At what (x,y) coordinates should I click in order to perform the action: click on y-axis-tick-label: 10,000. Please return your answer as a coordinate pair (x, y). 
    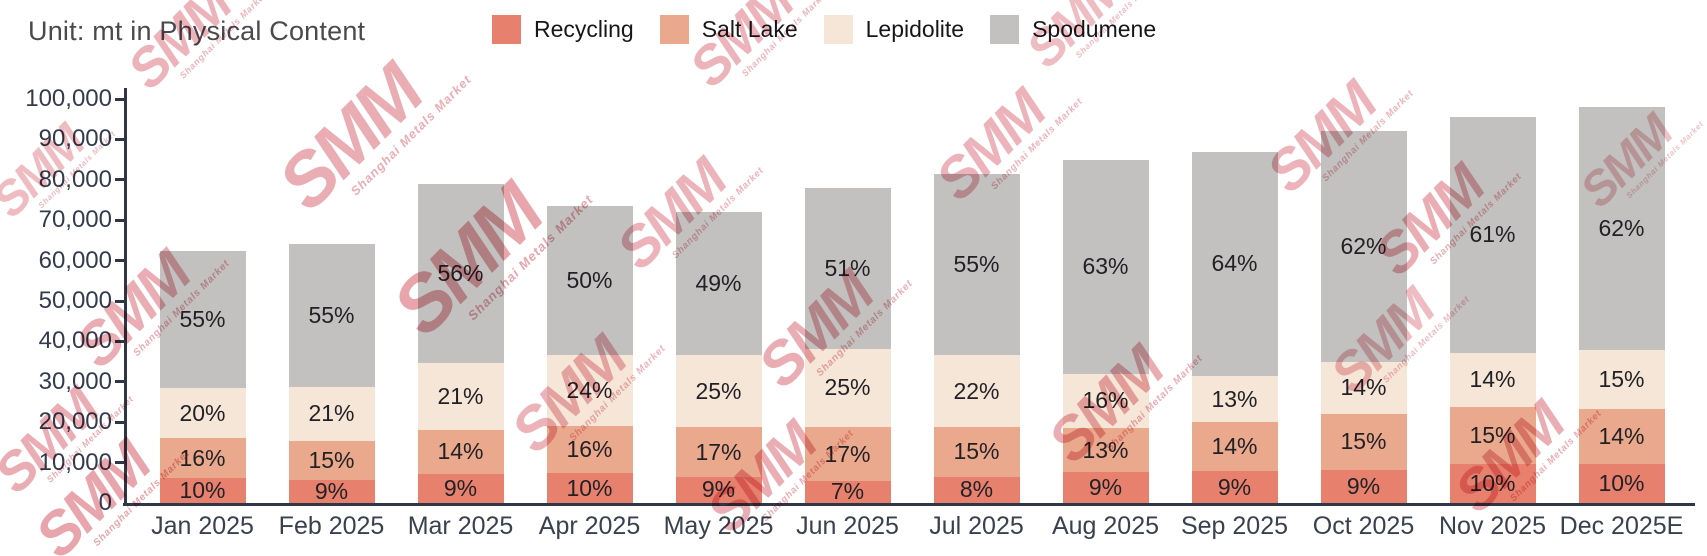
    Looking at the image, I should click on (75, 462).